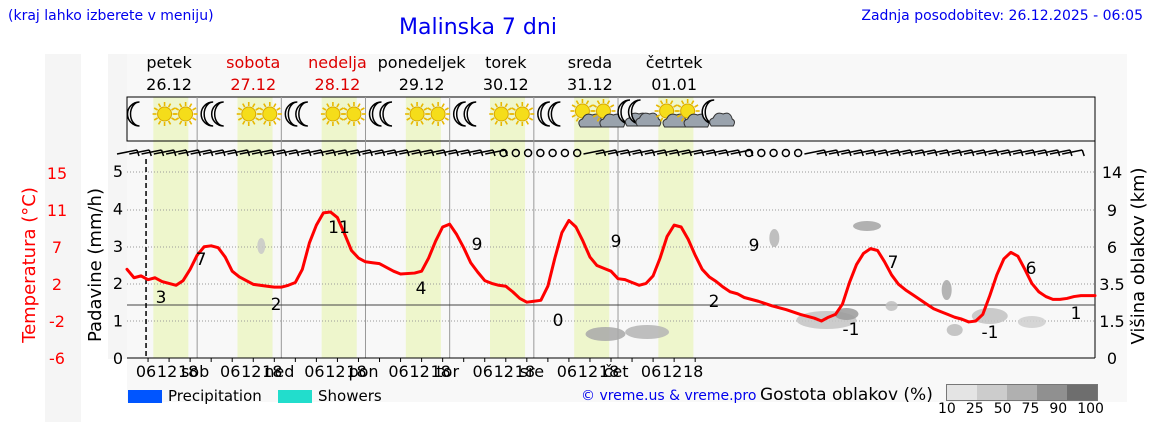 Image resolution: width=1152 pixels, height=443 pixels. I want to click on density-level: 50, so click(1002, 409).